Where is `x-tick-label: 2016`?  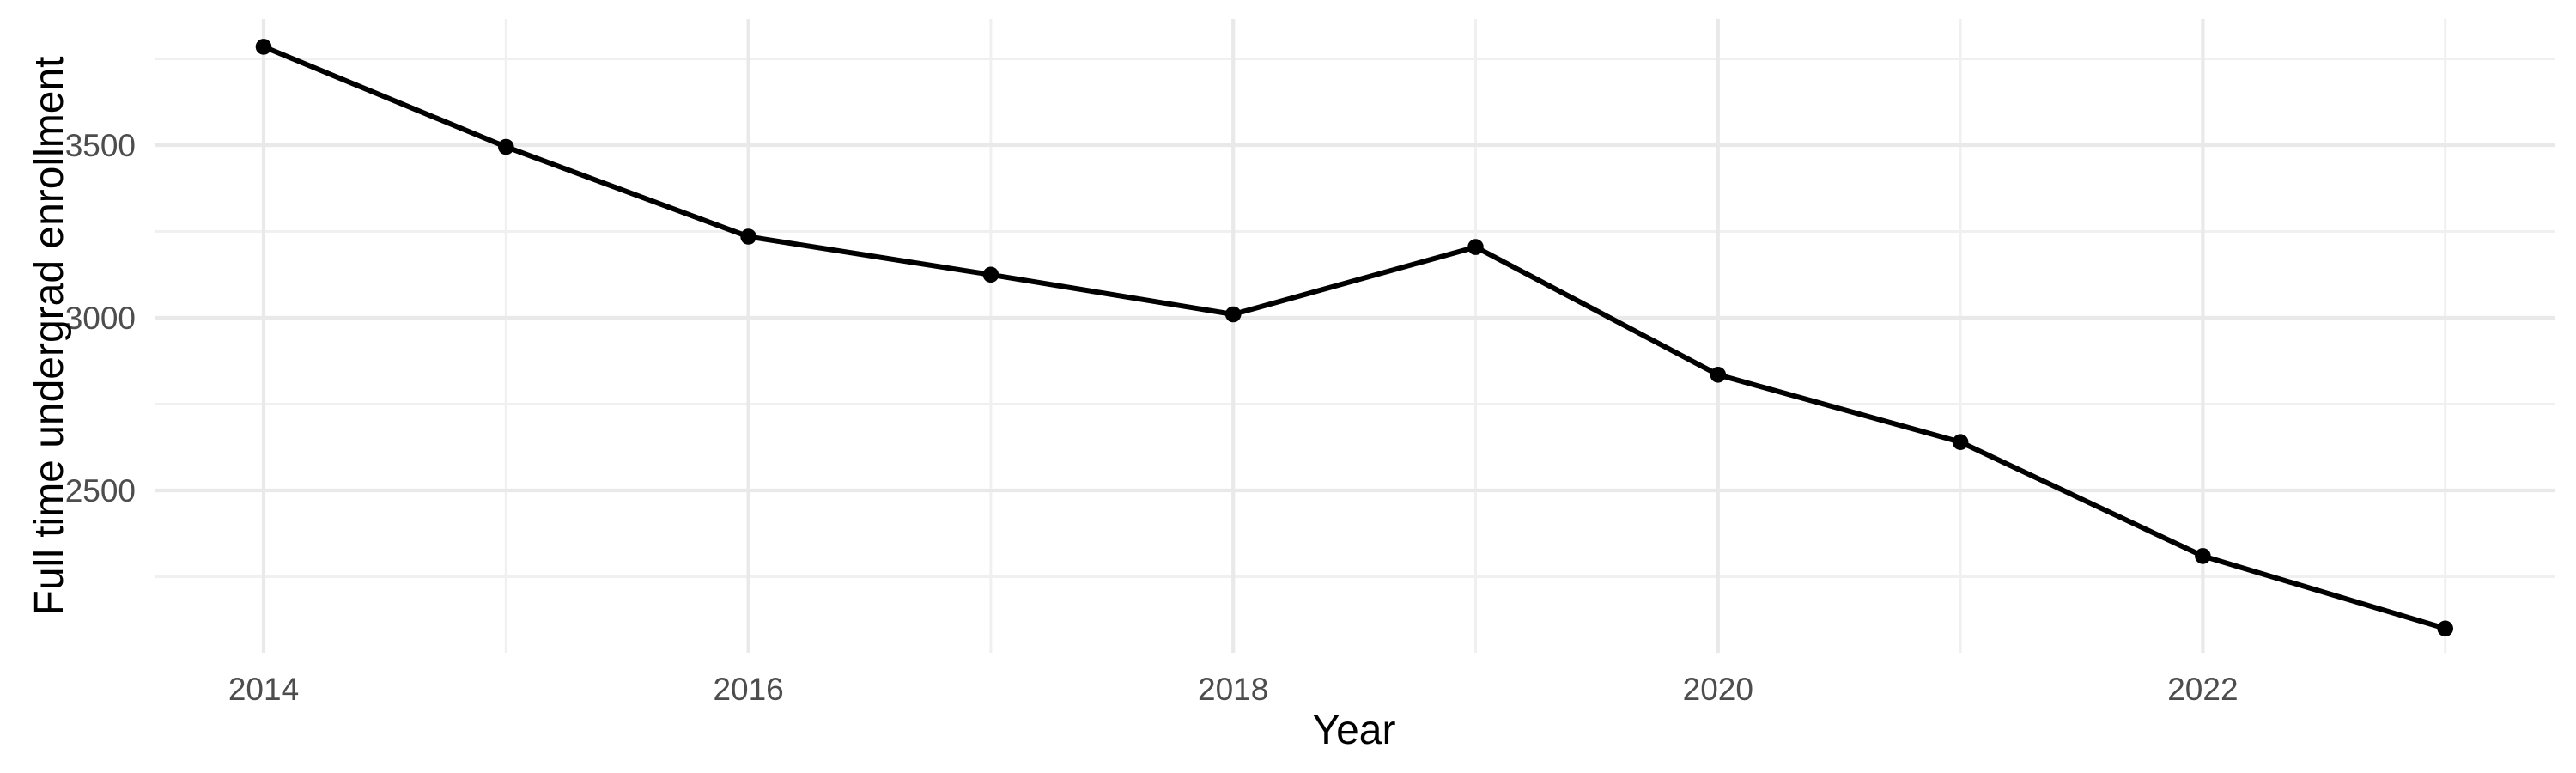 x-tick-label: 2016 is located at coordinates (748, 689).